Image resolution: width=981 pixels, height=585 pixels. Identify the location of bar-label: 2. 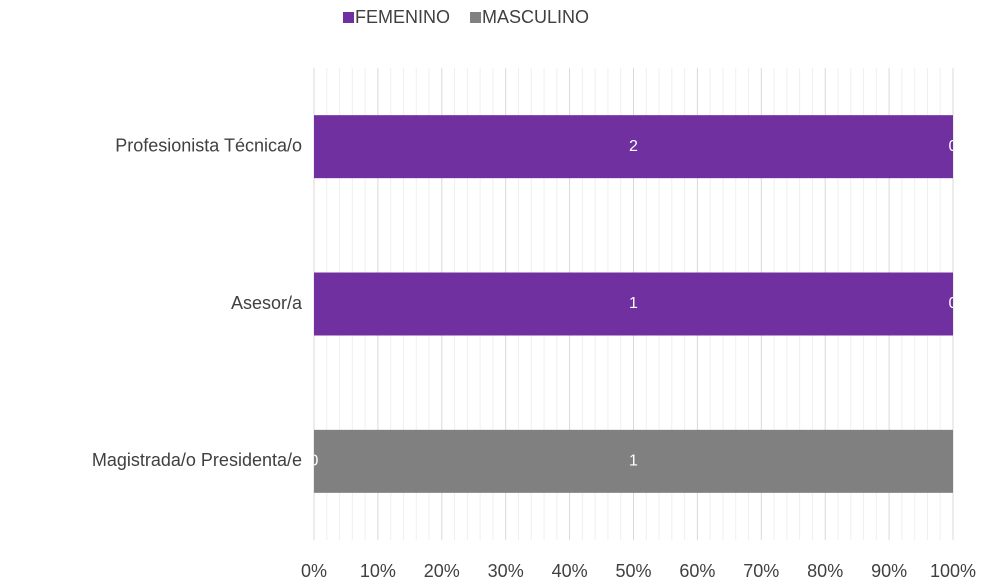
(633, 146).